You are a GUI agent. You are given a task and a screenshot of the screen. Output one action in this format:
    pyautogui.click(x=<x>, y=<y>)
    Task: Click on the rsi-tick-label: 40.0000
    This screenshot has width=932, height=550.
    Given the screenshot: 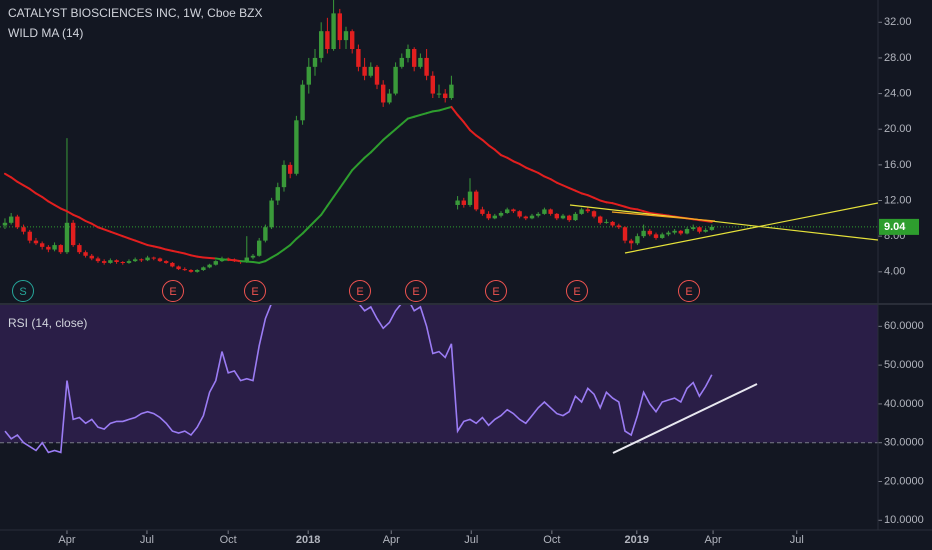 What is the action you would take?
    pyautogui.click(x=904, y=404)
    